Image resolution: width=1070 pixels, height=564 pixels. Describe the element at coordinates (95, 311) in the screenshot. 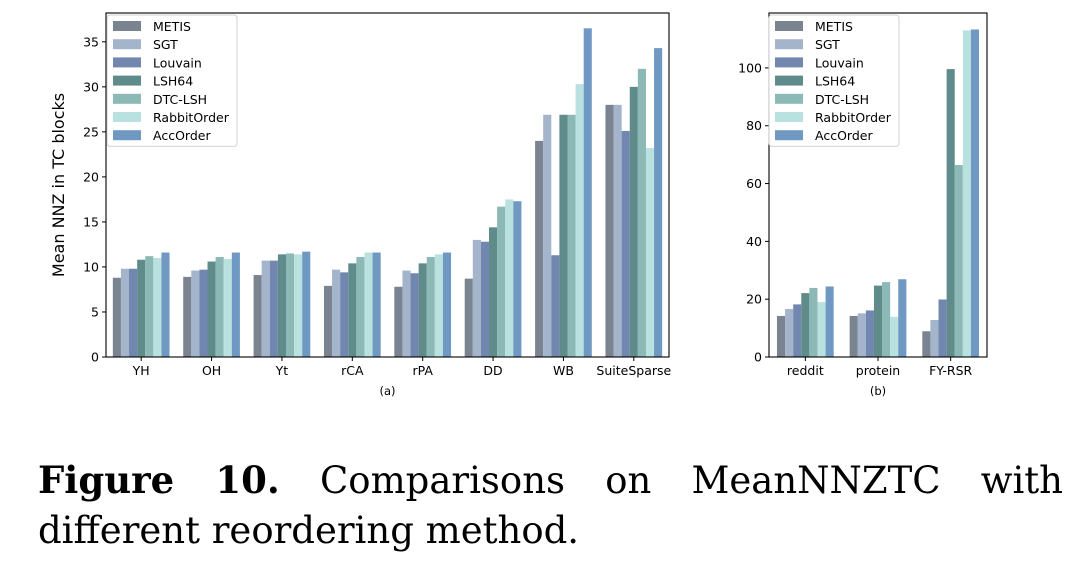

I see `y-tick-label-5: 5` at that location.